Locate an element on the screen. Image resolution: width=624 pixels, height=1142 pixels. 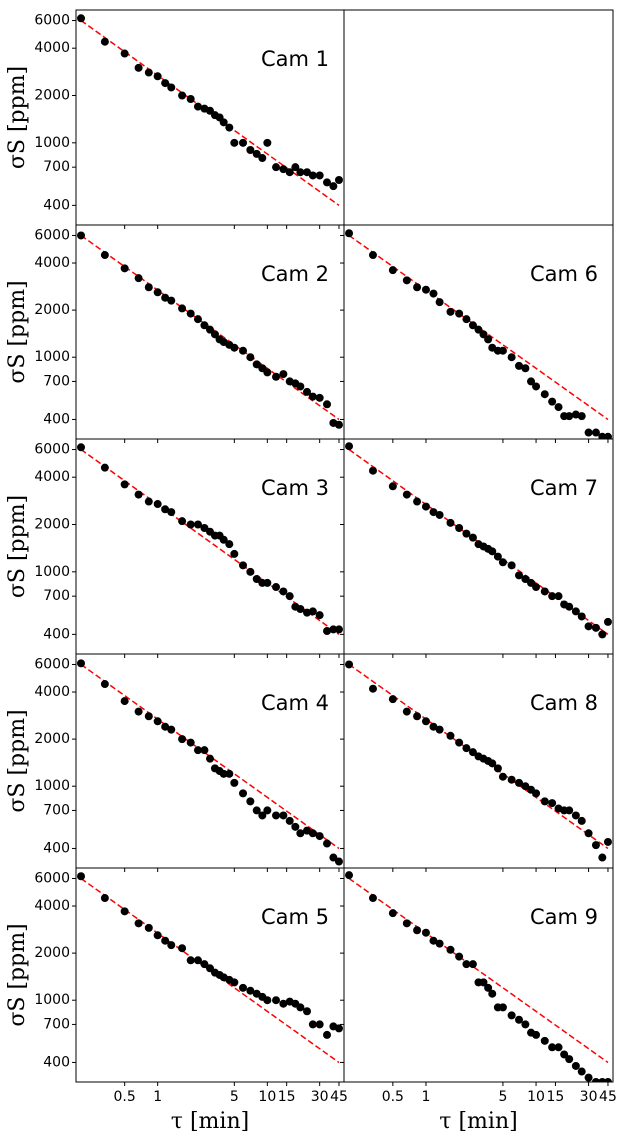
x-tick-label: 1 is located at coordinates (426, 1097).